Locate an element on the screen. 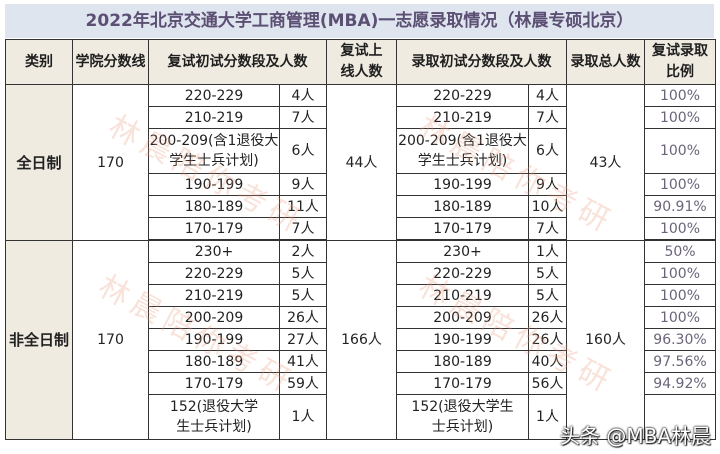  header-retest-total: 复试上线人数 is located at coordinates (361, 62).